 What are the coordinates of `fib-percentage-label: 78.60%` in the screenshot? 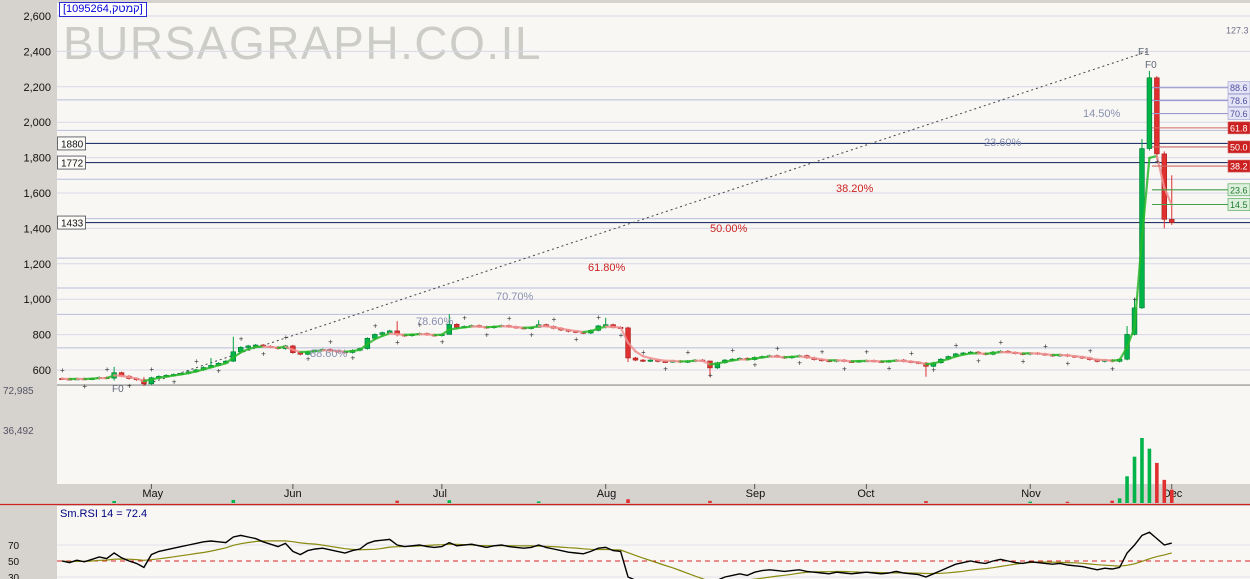 It's located at (435, 322).